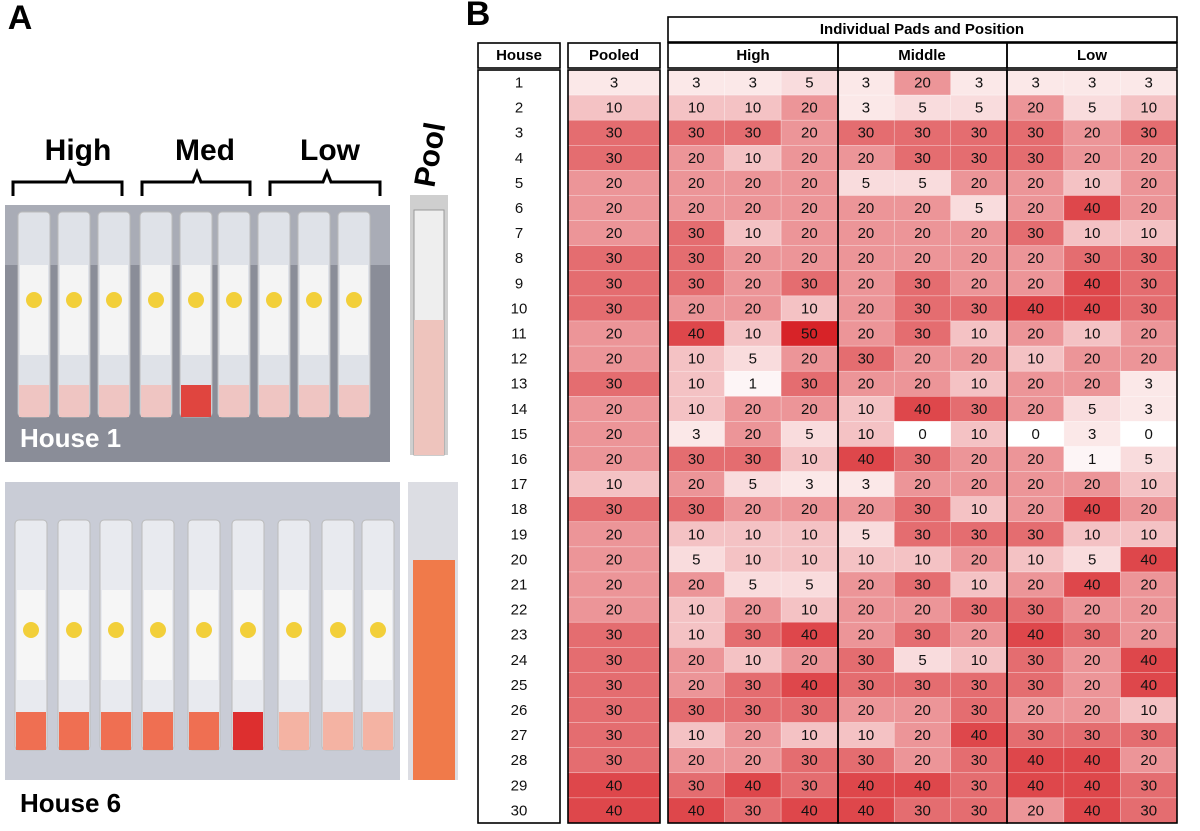  What do you see at coordinates (519, 133) in the screenshot?
I see `house-number: 3` at bounding box center [519, 133].